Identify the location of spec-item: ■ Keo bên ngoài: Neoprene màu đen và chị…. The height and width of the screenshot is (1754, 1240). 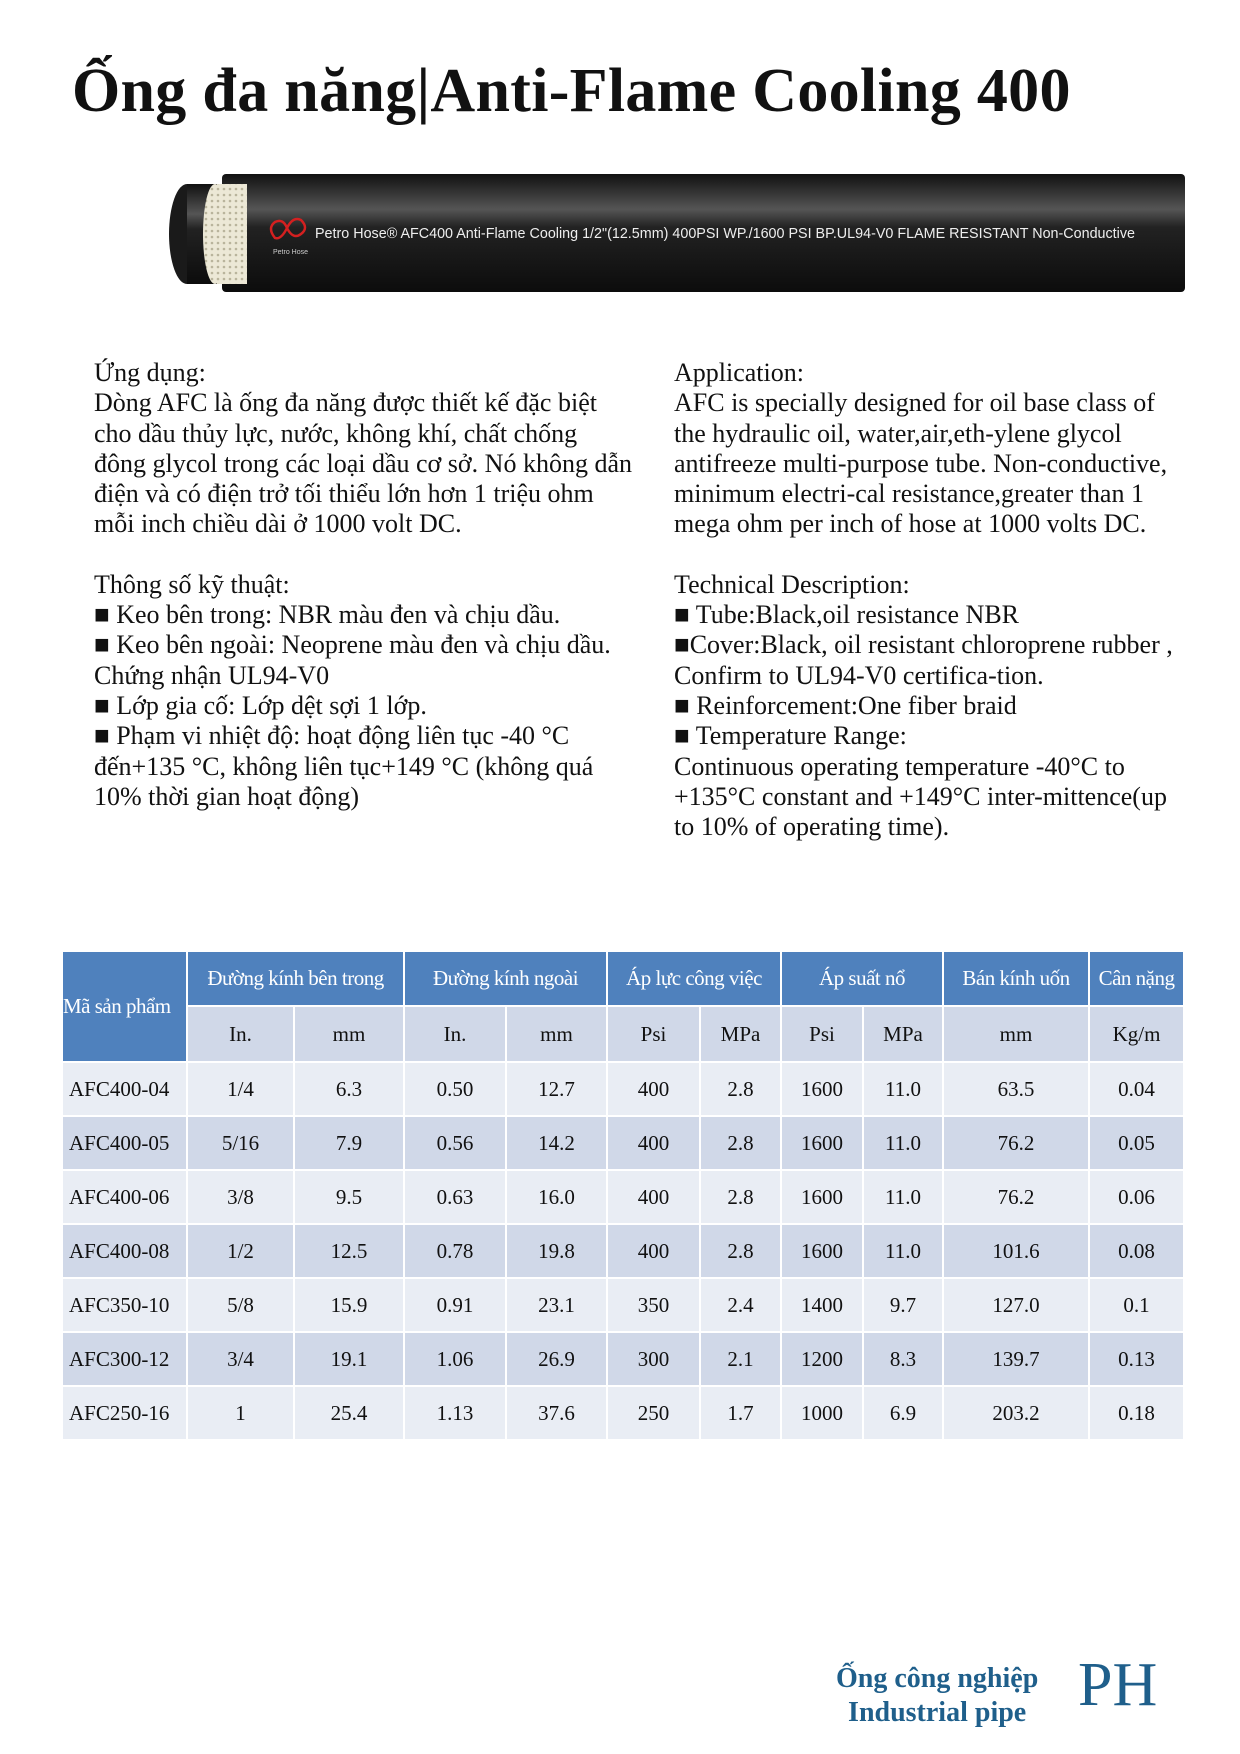
(352, 660).